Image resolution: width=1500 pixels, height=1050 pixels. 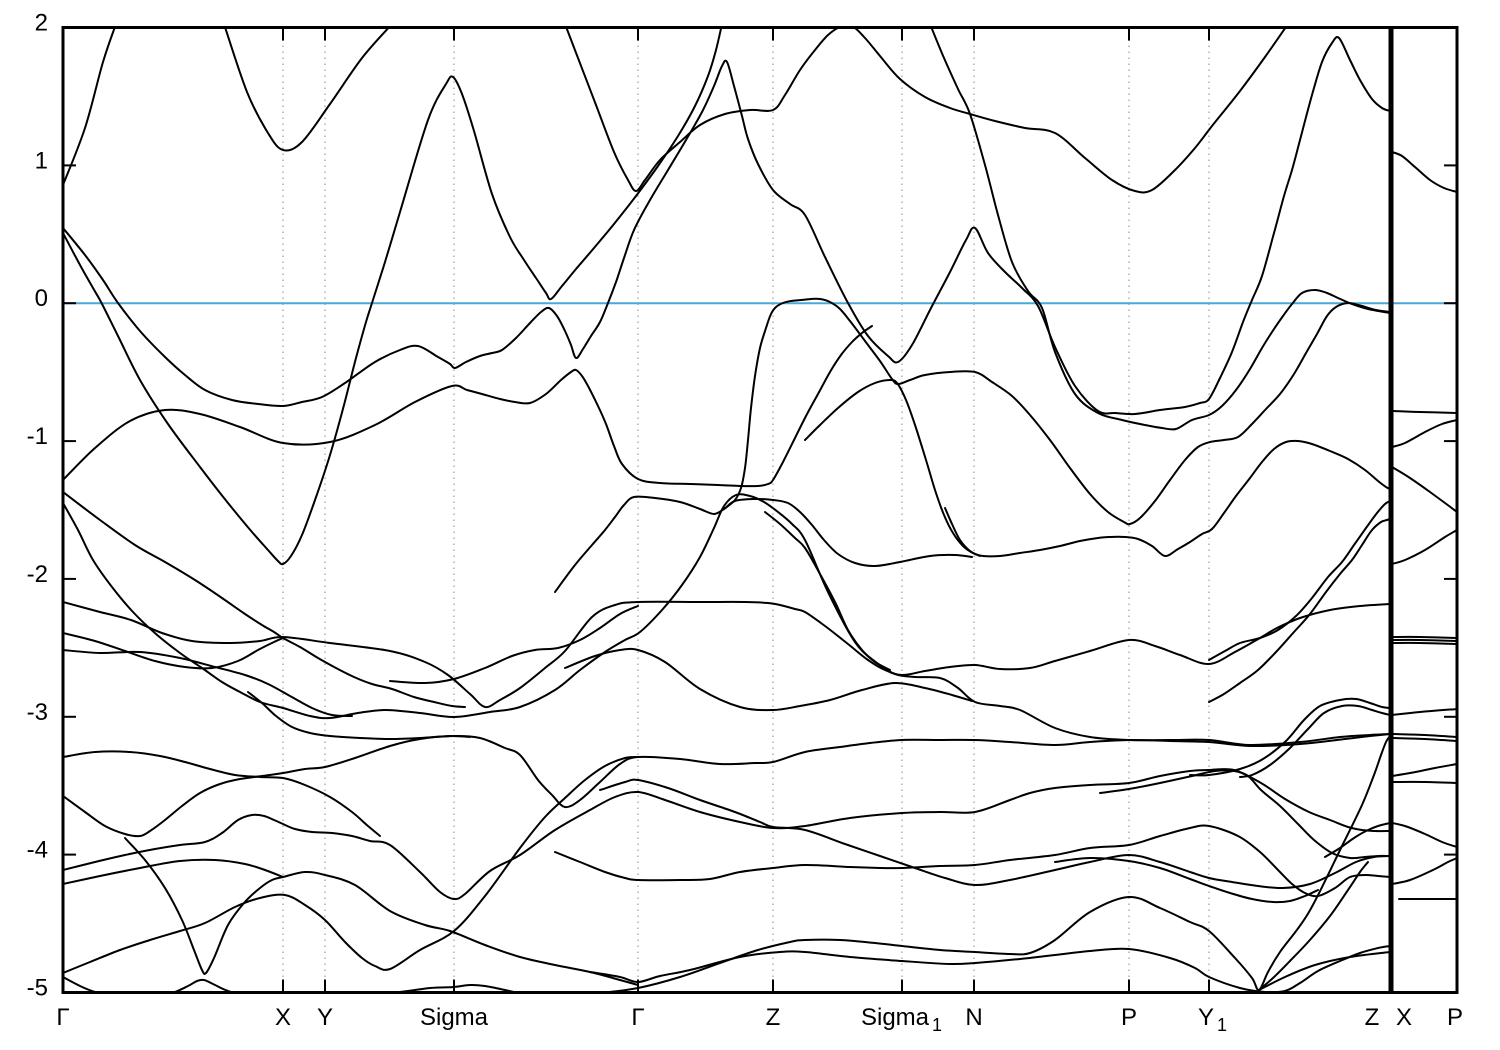 I want to click on svg-text: -1, so click(x=37, y=436).